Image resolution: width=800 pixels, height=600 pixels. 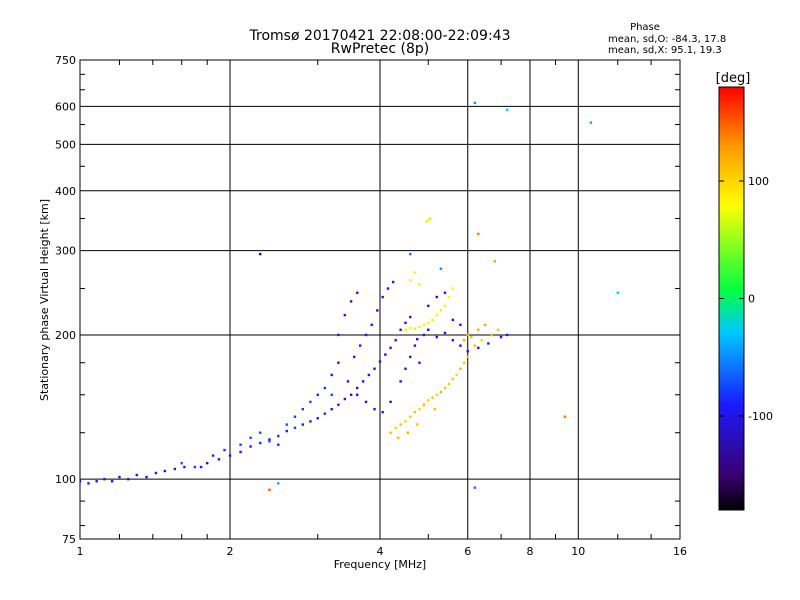 I want to click on x-tick-labels: 1 2 4 6 8 10 16, so click(x=382, y=551).